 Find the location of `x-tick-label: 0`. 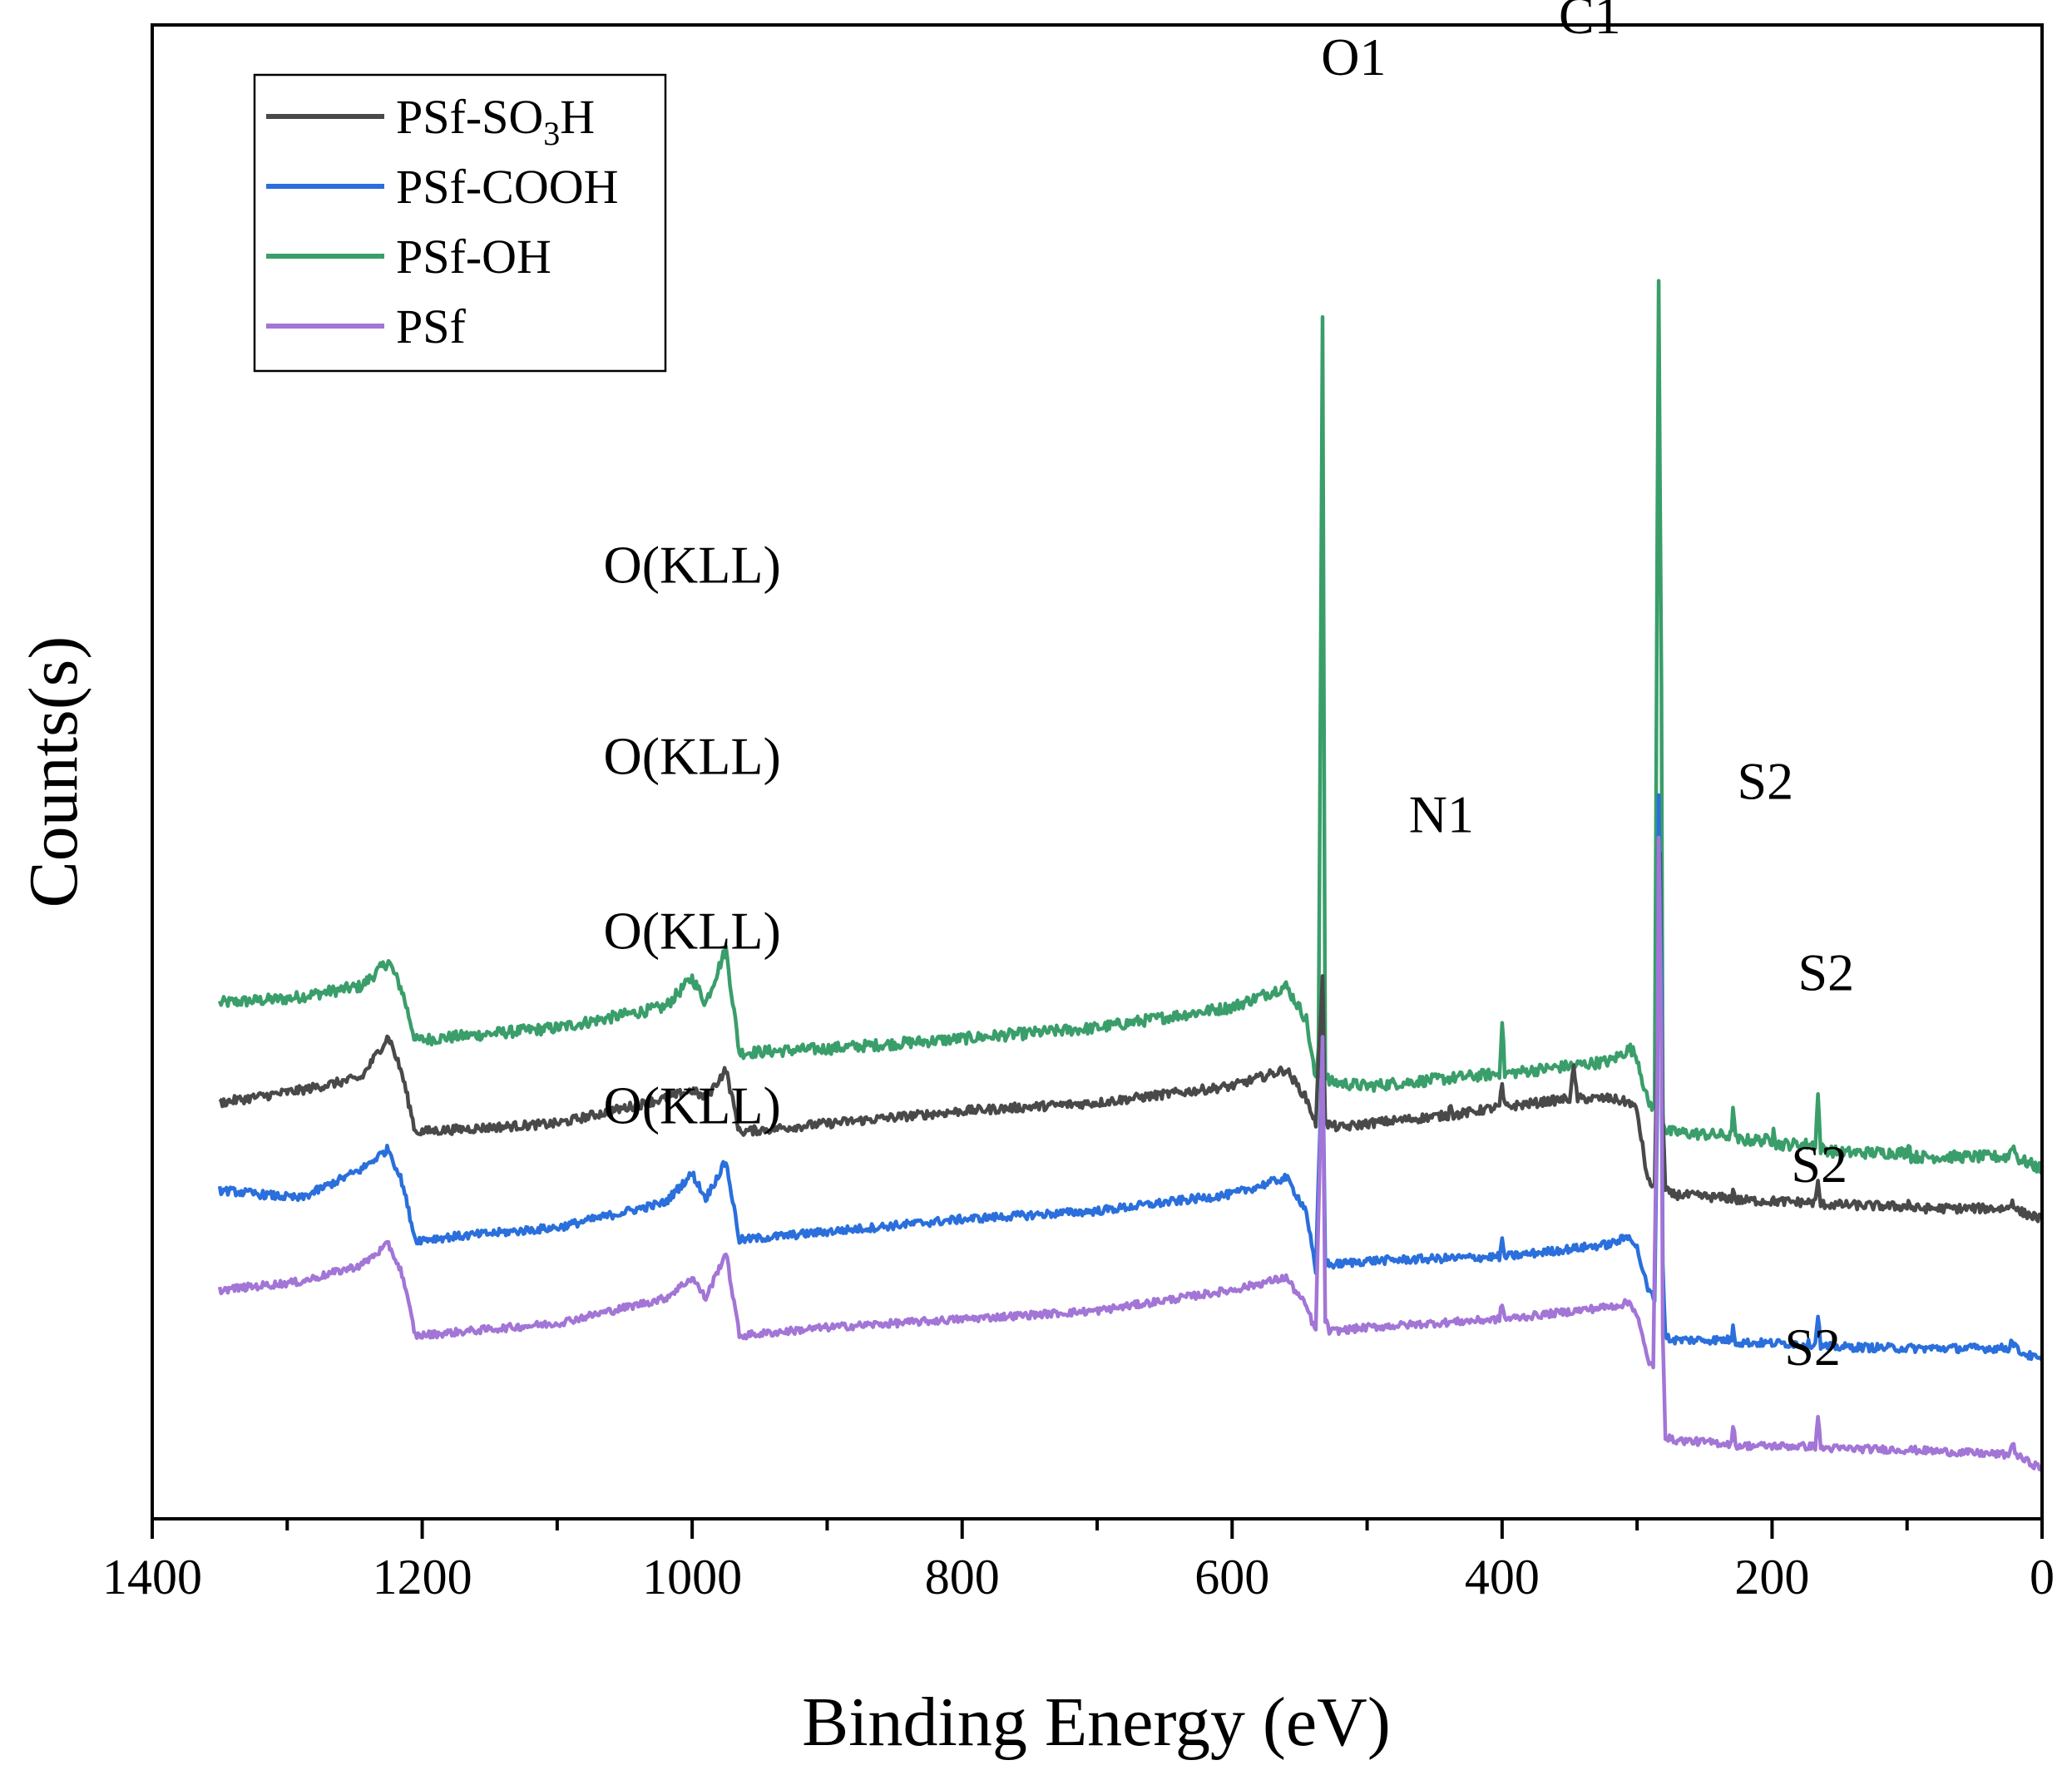

x-tick-label: 0 is located at coordinates (2042, 1577).